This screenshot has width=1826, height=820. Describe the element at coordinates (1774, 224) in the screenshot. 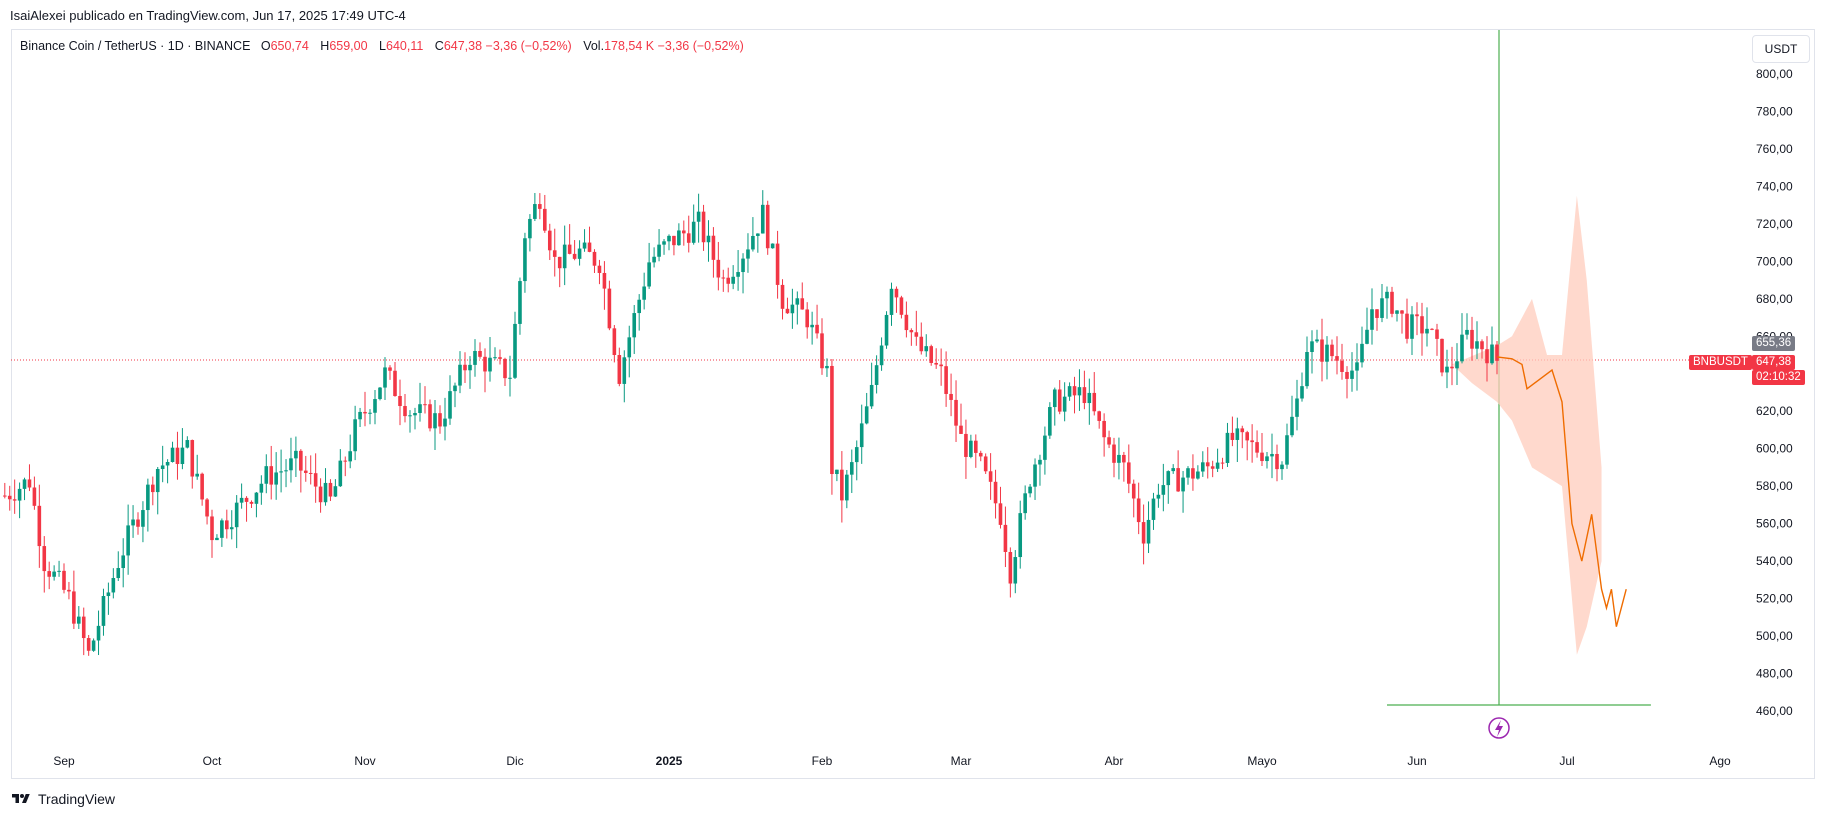

I see `y-tick-label: 720,00` at that location.